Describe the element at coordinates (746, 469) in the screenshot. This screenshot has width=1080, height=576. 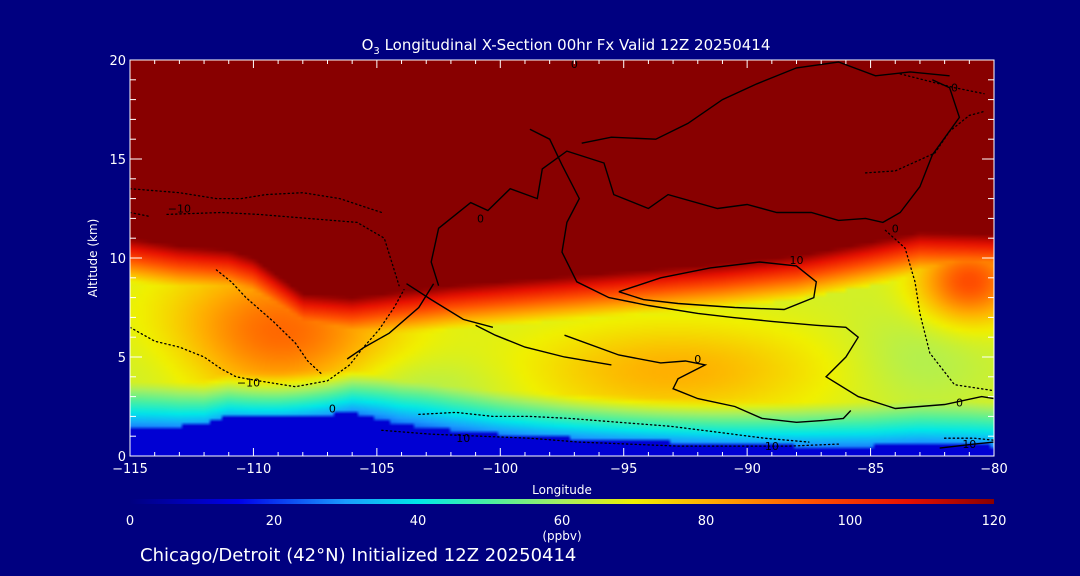
I see `x-tick-label: −90` at that location.